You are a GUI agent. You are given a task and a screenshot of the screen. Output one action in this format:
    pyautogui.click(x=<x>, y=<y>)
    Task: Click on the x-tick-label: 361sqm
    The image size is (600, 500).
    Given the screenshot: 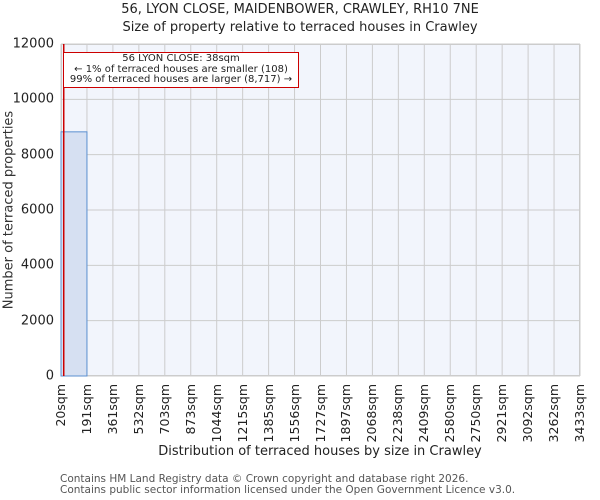 What is the action you would take?
    pyautogui.click(x=112, y=409)
    